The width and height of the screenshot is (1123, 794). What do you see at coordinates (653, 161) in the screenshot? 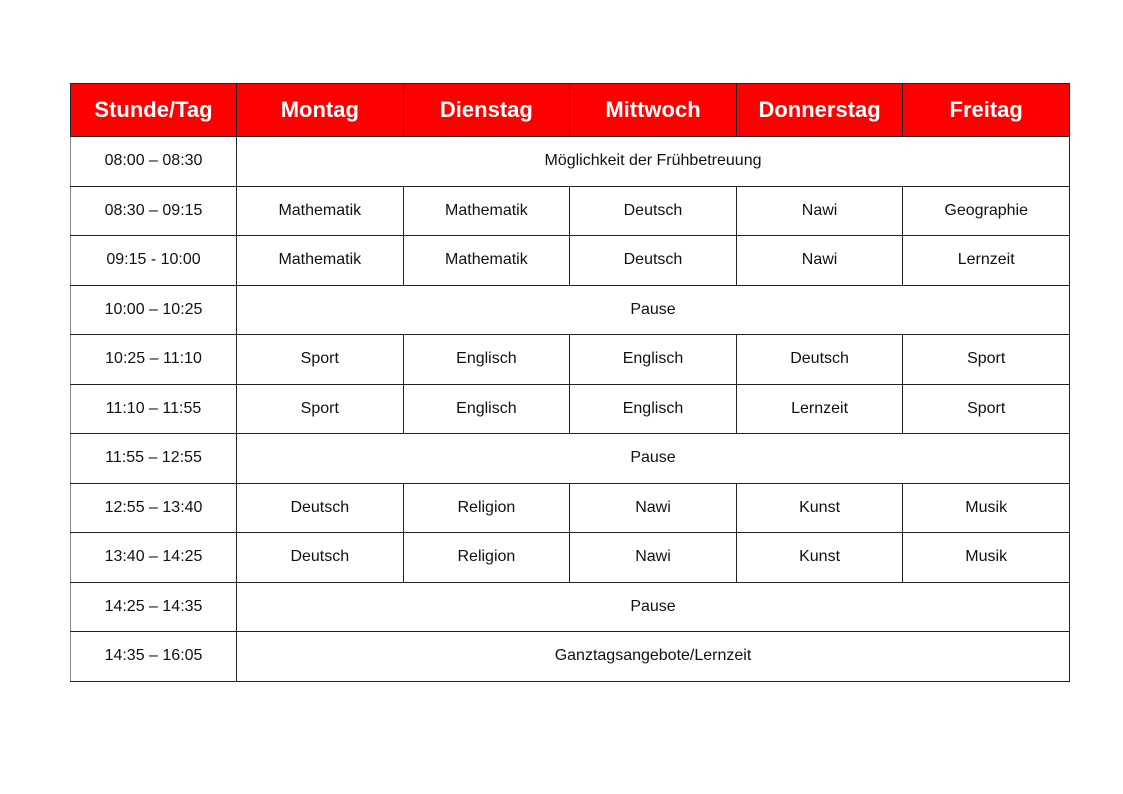
I see `merged-cell: Möglichkeit der Frühbetreuung` at bounding box center [653, 161].